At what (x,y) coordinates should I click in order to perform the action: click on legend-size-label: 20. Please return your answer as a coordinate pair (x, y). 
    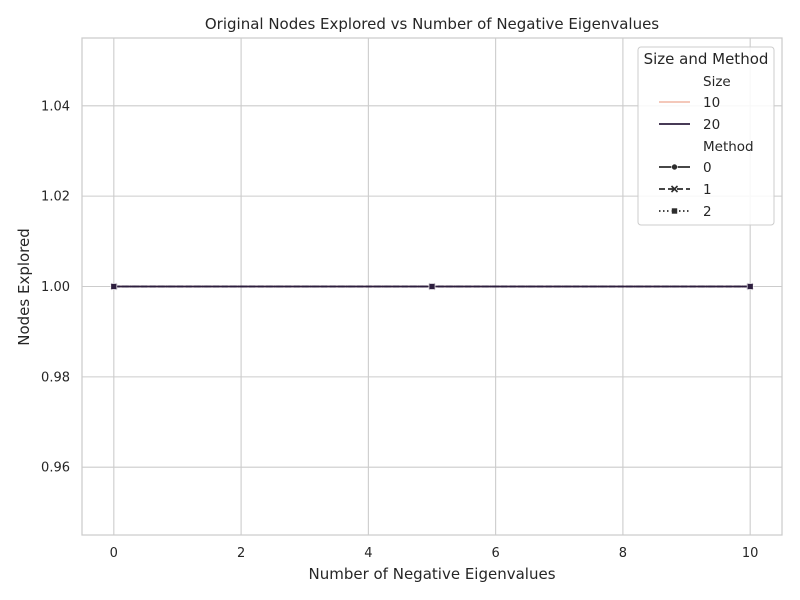
    Looking at the image, I should click on (711, 125).